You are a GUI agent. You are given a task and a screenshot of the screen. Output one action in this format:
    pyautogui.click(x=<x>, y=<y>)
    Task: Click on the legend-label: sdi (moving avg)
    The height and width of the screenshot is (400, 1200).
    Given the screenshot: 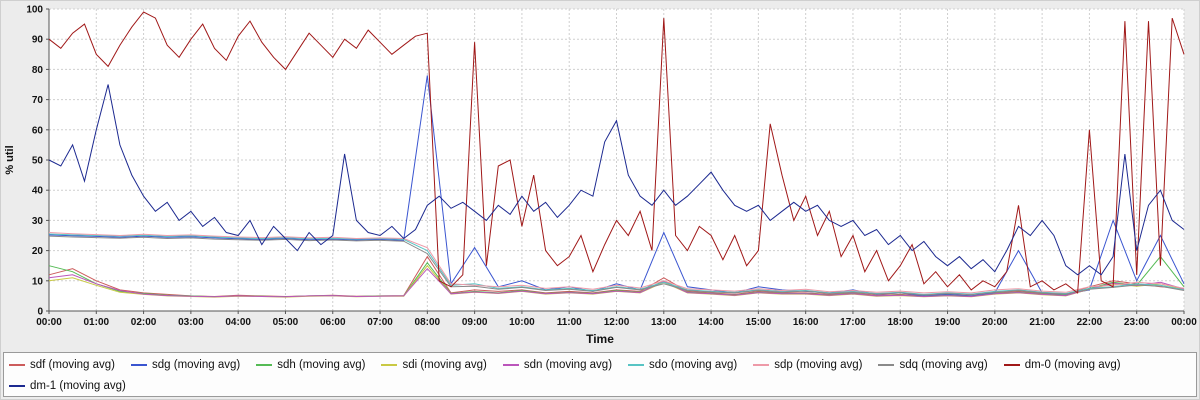 What is the action you would take?
    pyautogui.click(x=444, y=364)
    